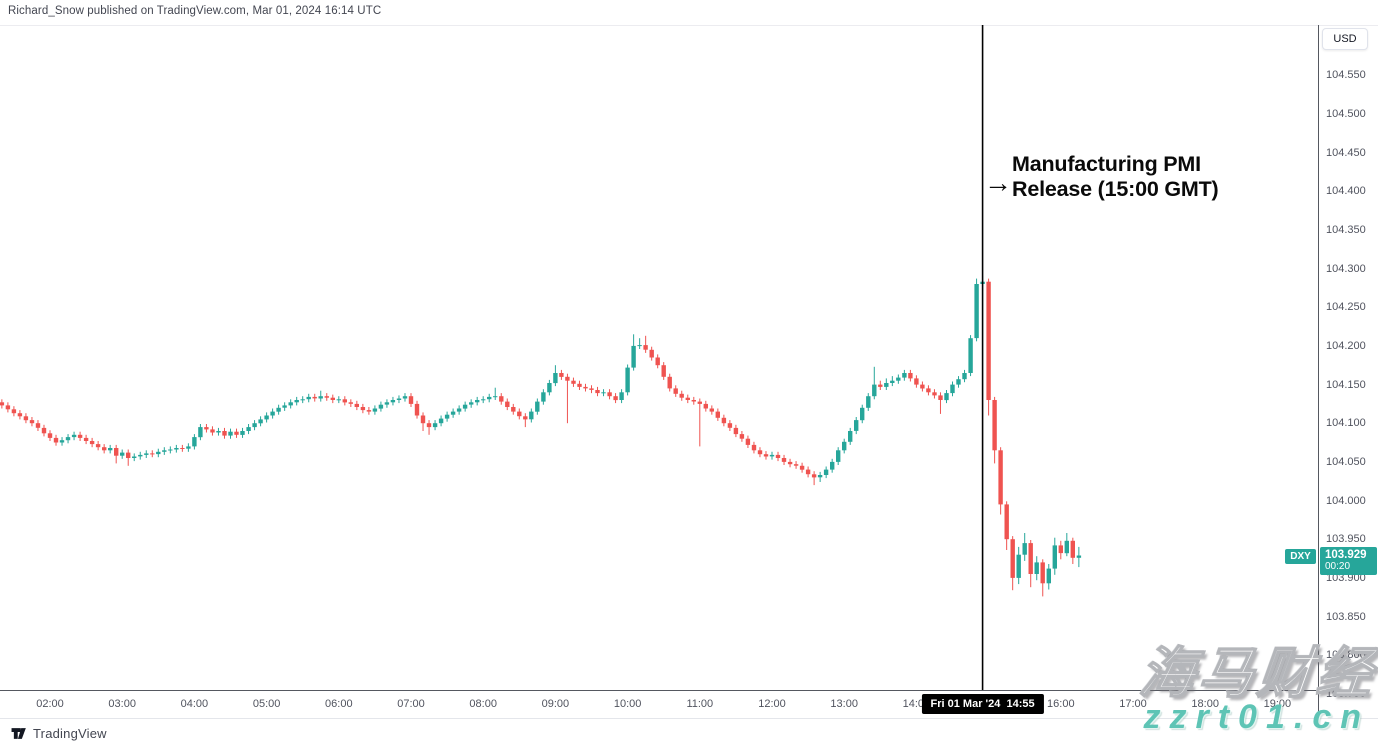 The image size is (1378, 748). I want to click on price-tick-label: 104.350, so click(1346, 229).